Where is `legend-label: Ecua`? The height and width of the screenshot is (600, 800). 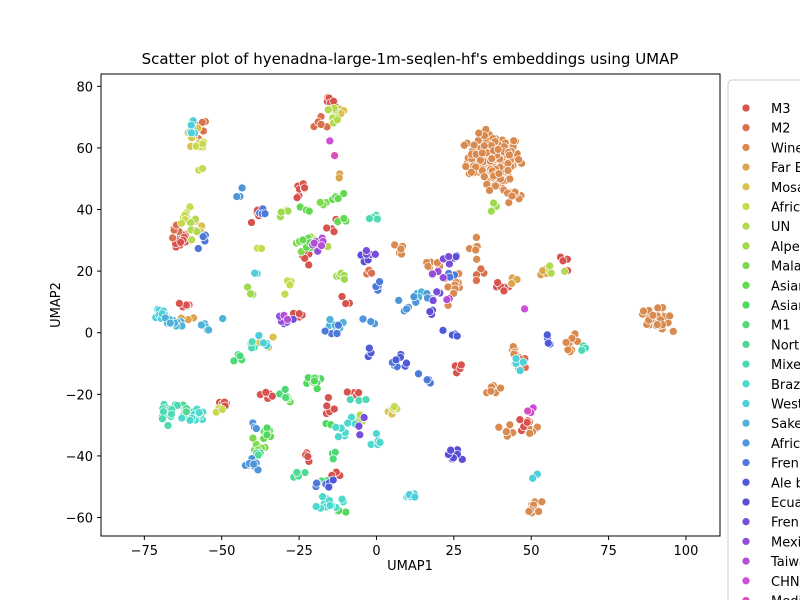 legend-label: Ecua is located at coordinates (785, 503).